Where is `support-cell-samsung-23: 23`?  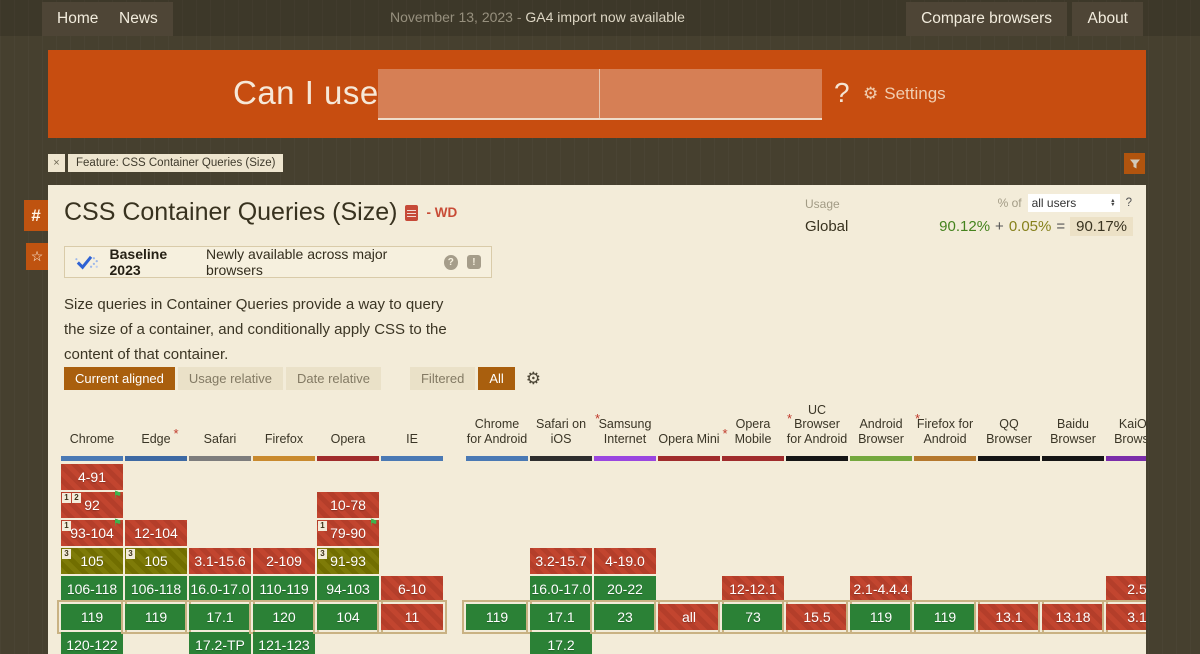
support-cell-samsung-23: 23 is located at coordinates (625, 617).